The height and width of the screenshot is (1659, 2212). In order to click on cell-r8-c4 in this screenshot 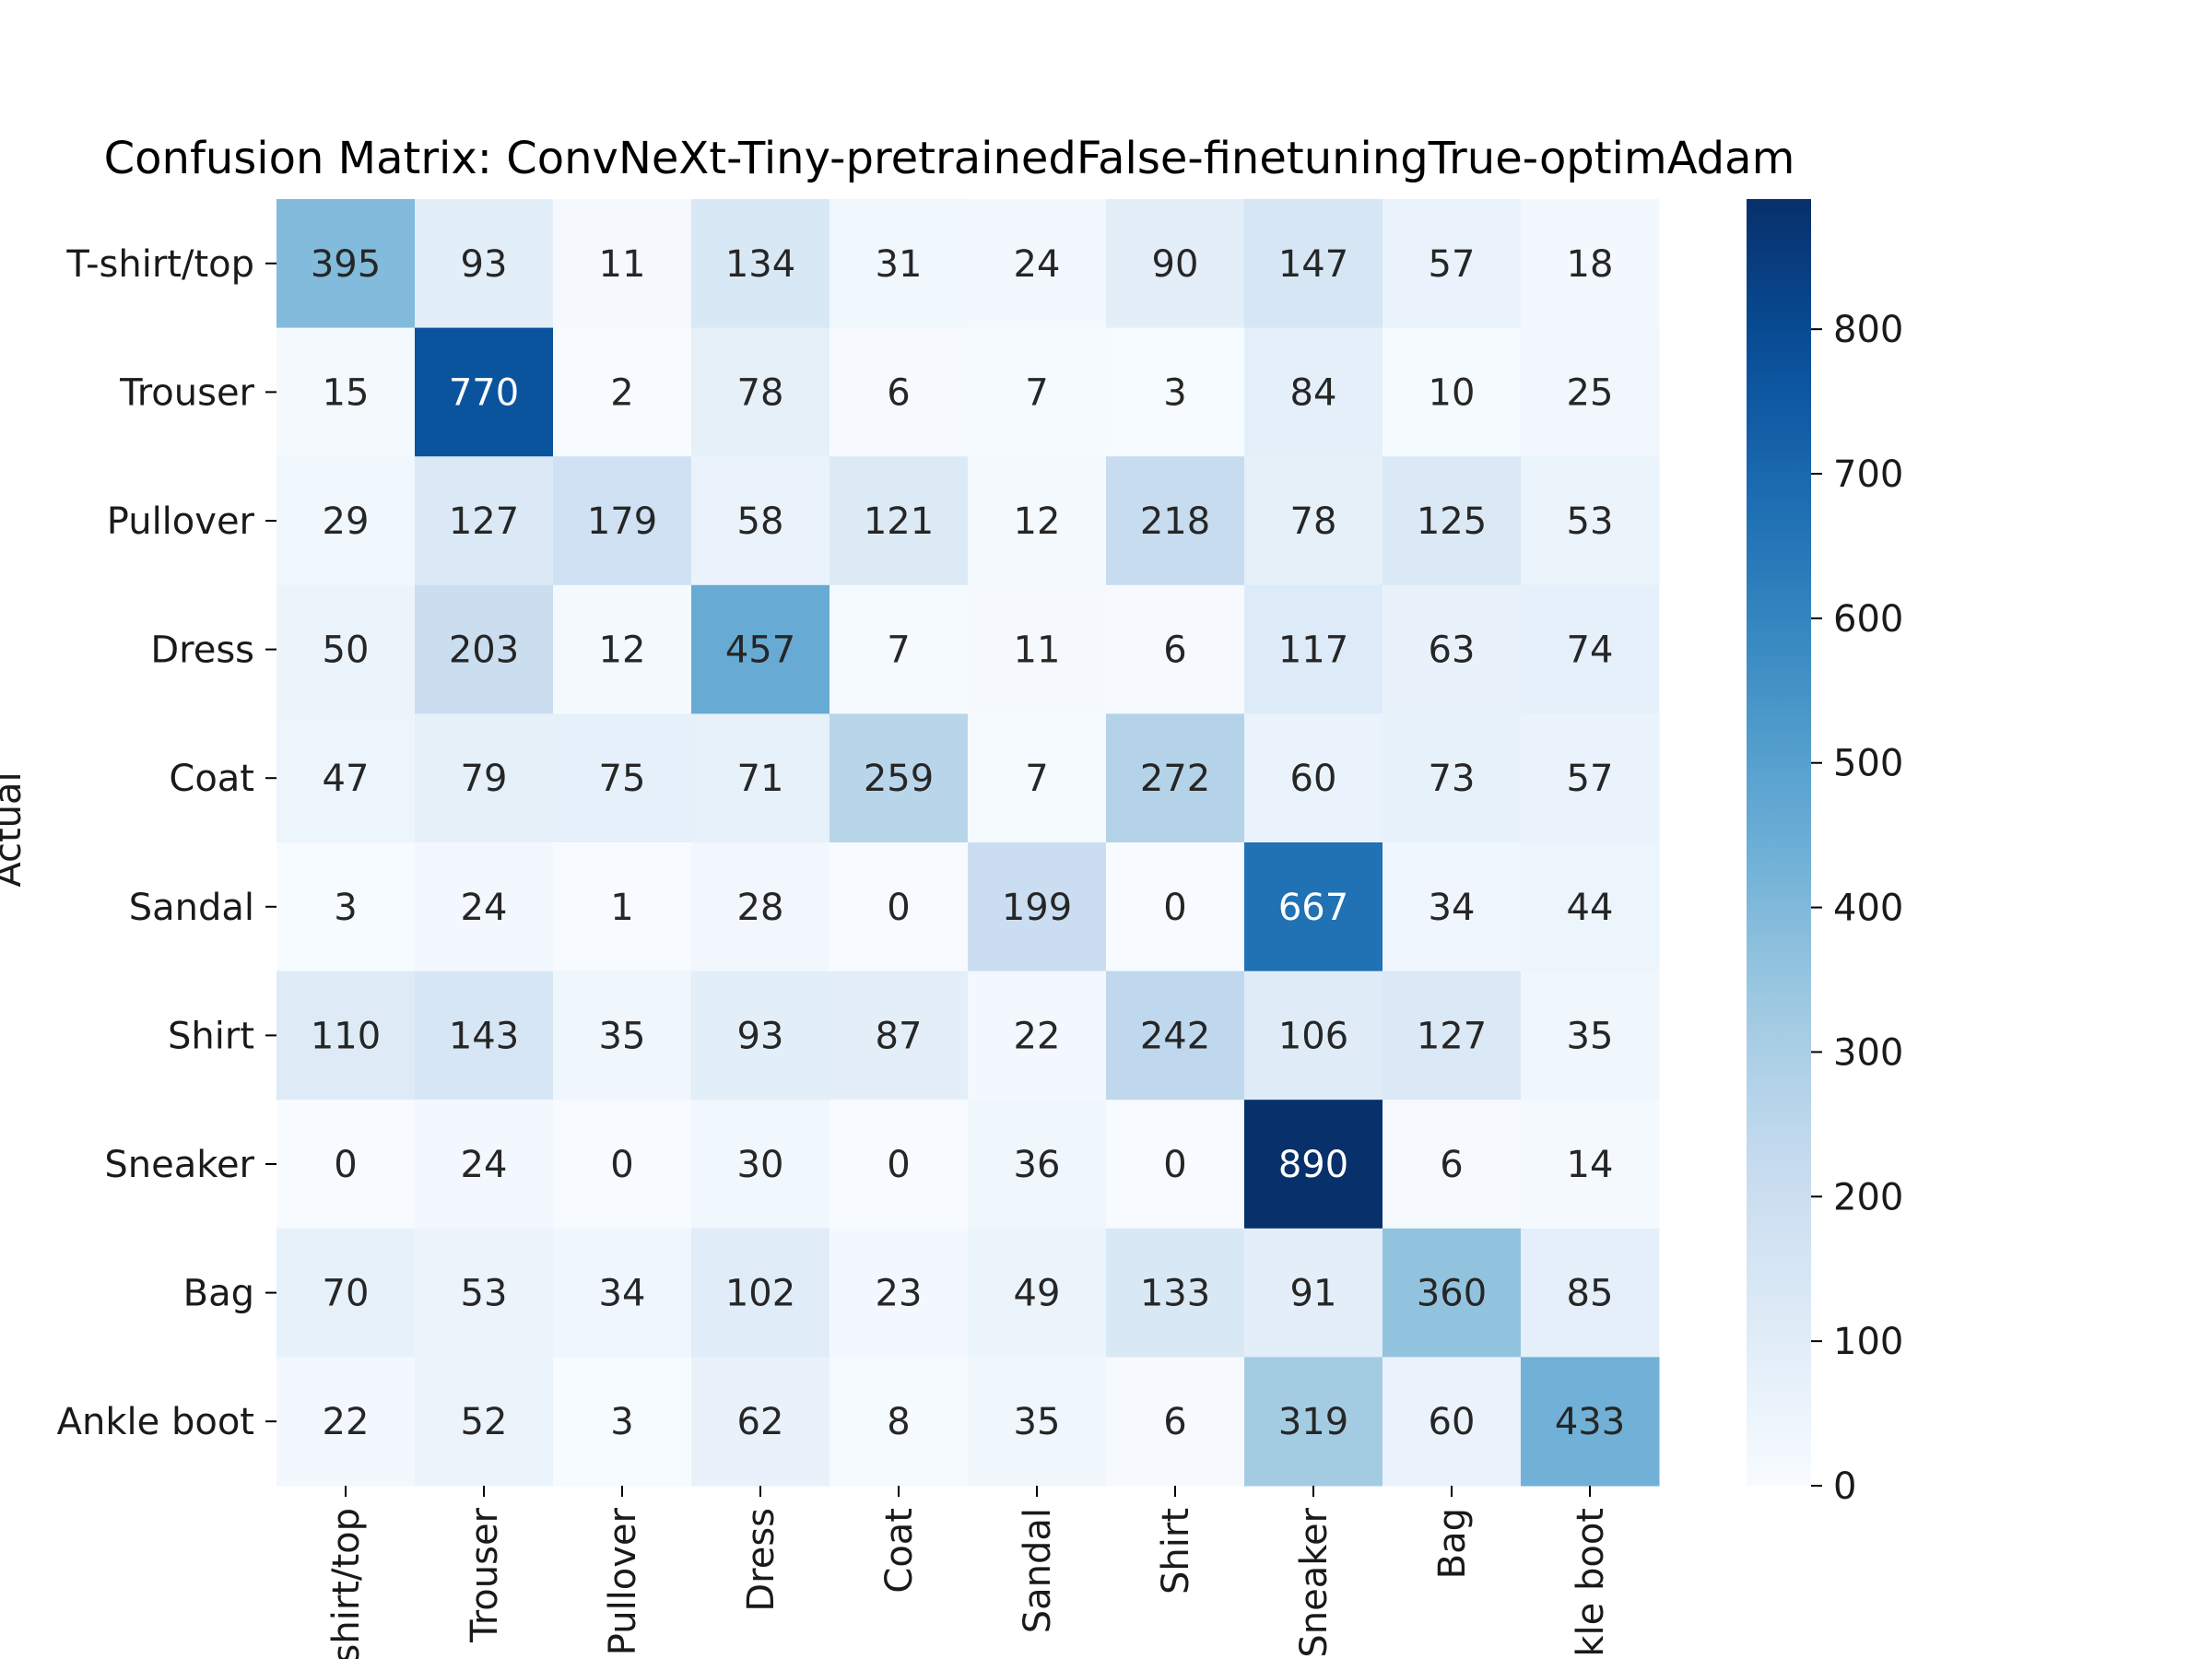, I will do `click(899, 1293)`.